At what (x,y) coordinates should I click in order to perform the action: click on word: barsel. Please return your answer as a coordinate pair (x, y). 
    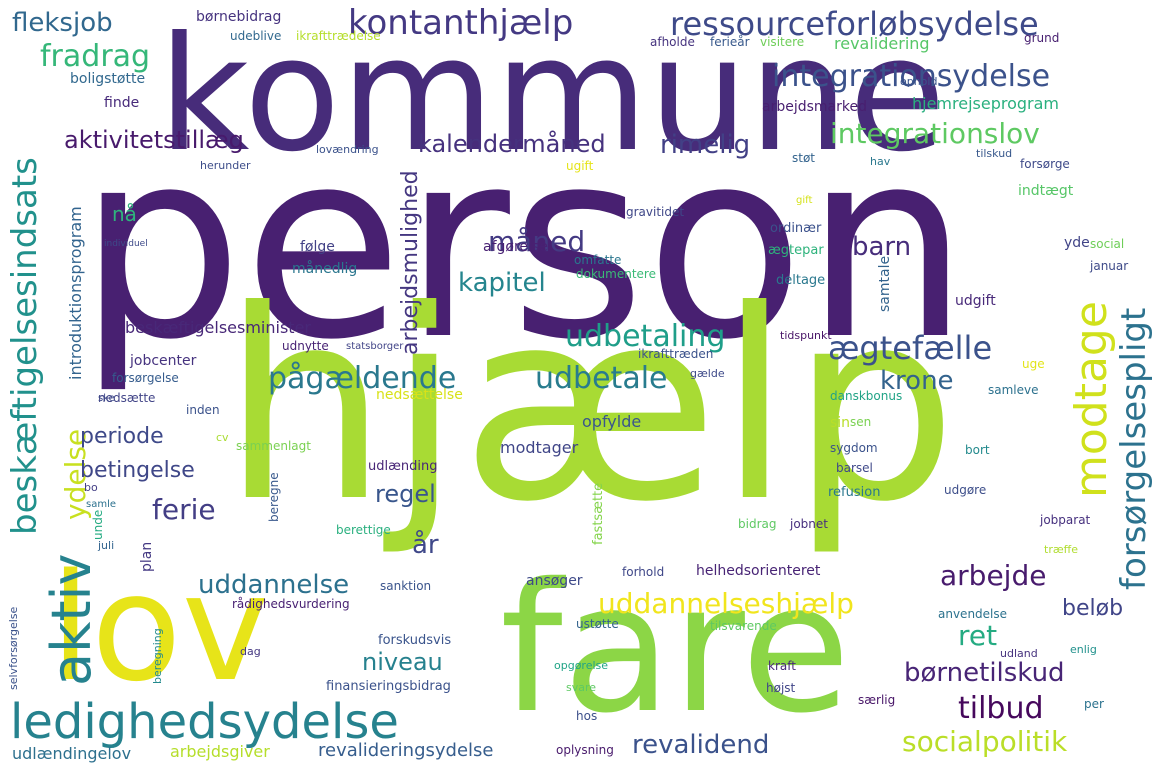
    Looking at the image, I should click on (854, 468).